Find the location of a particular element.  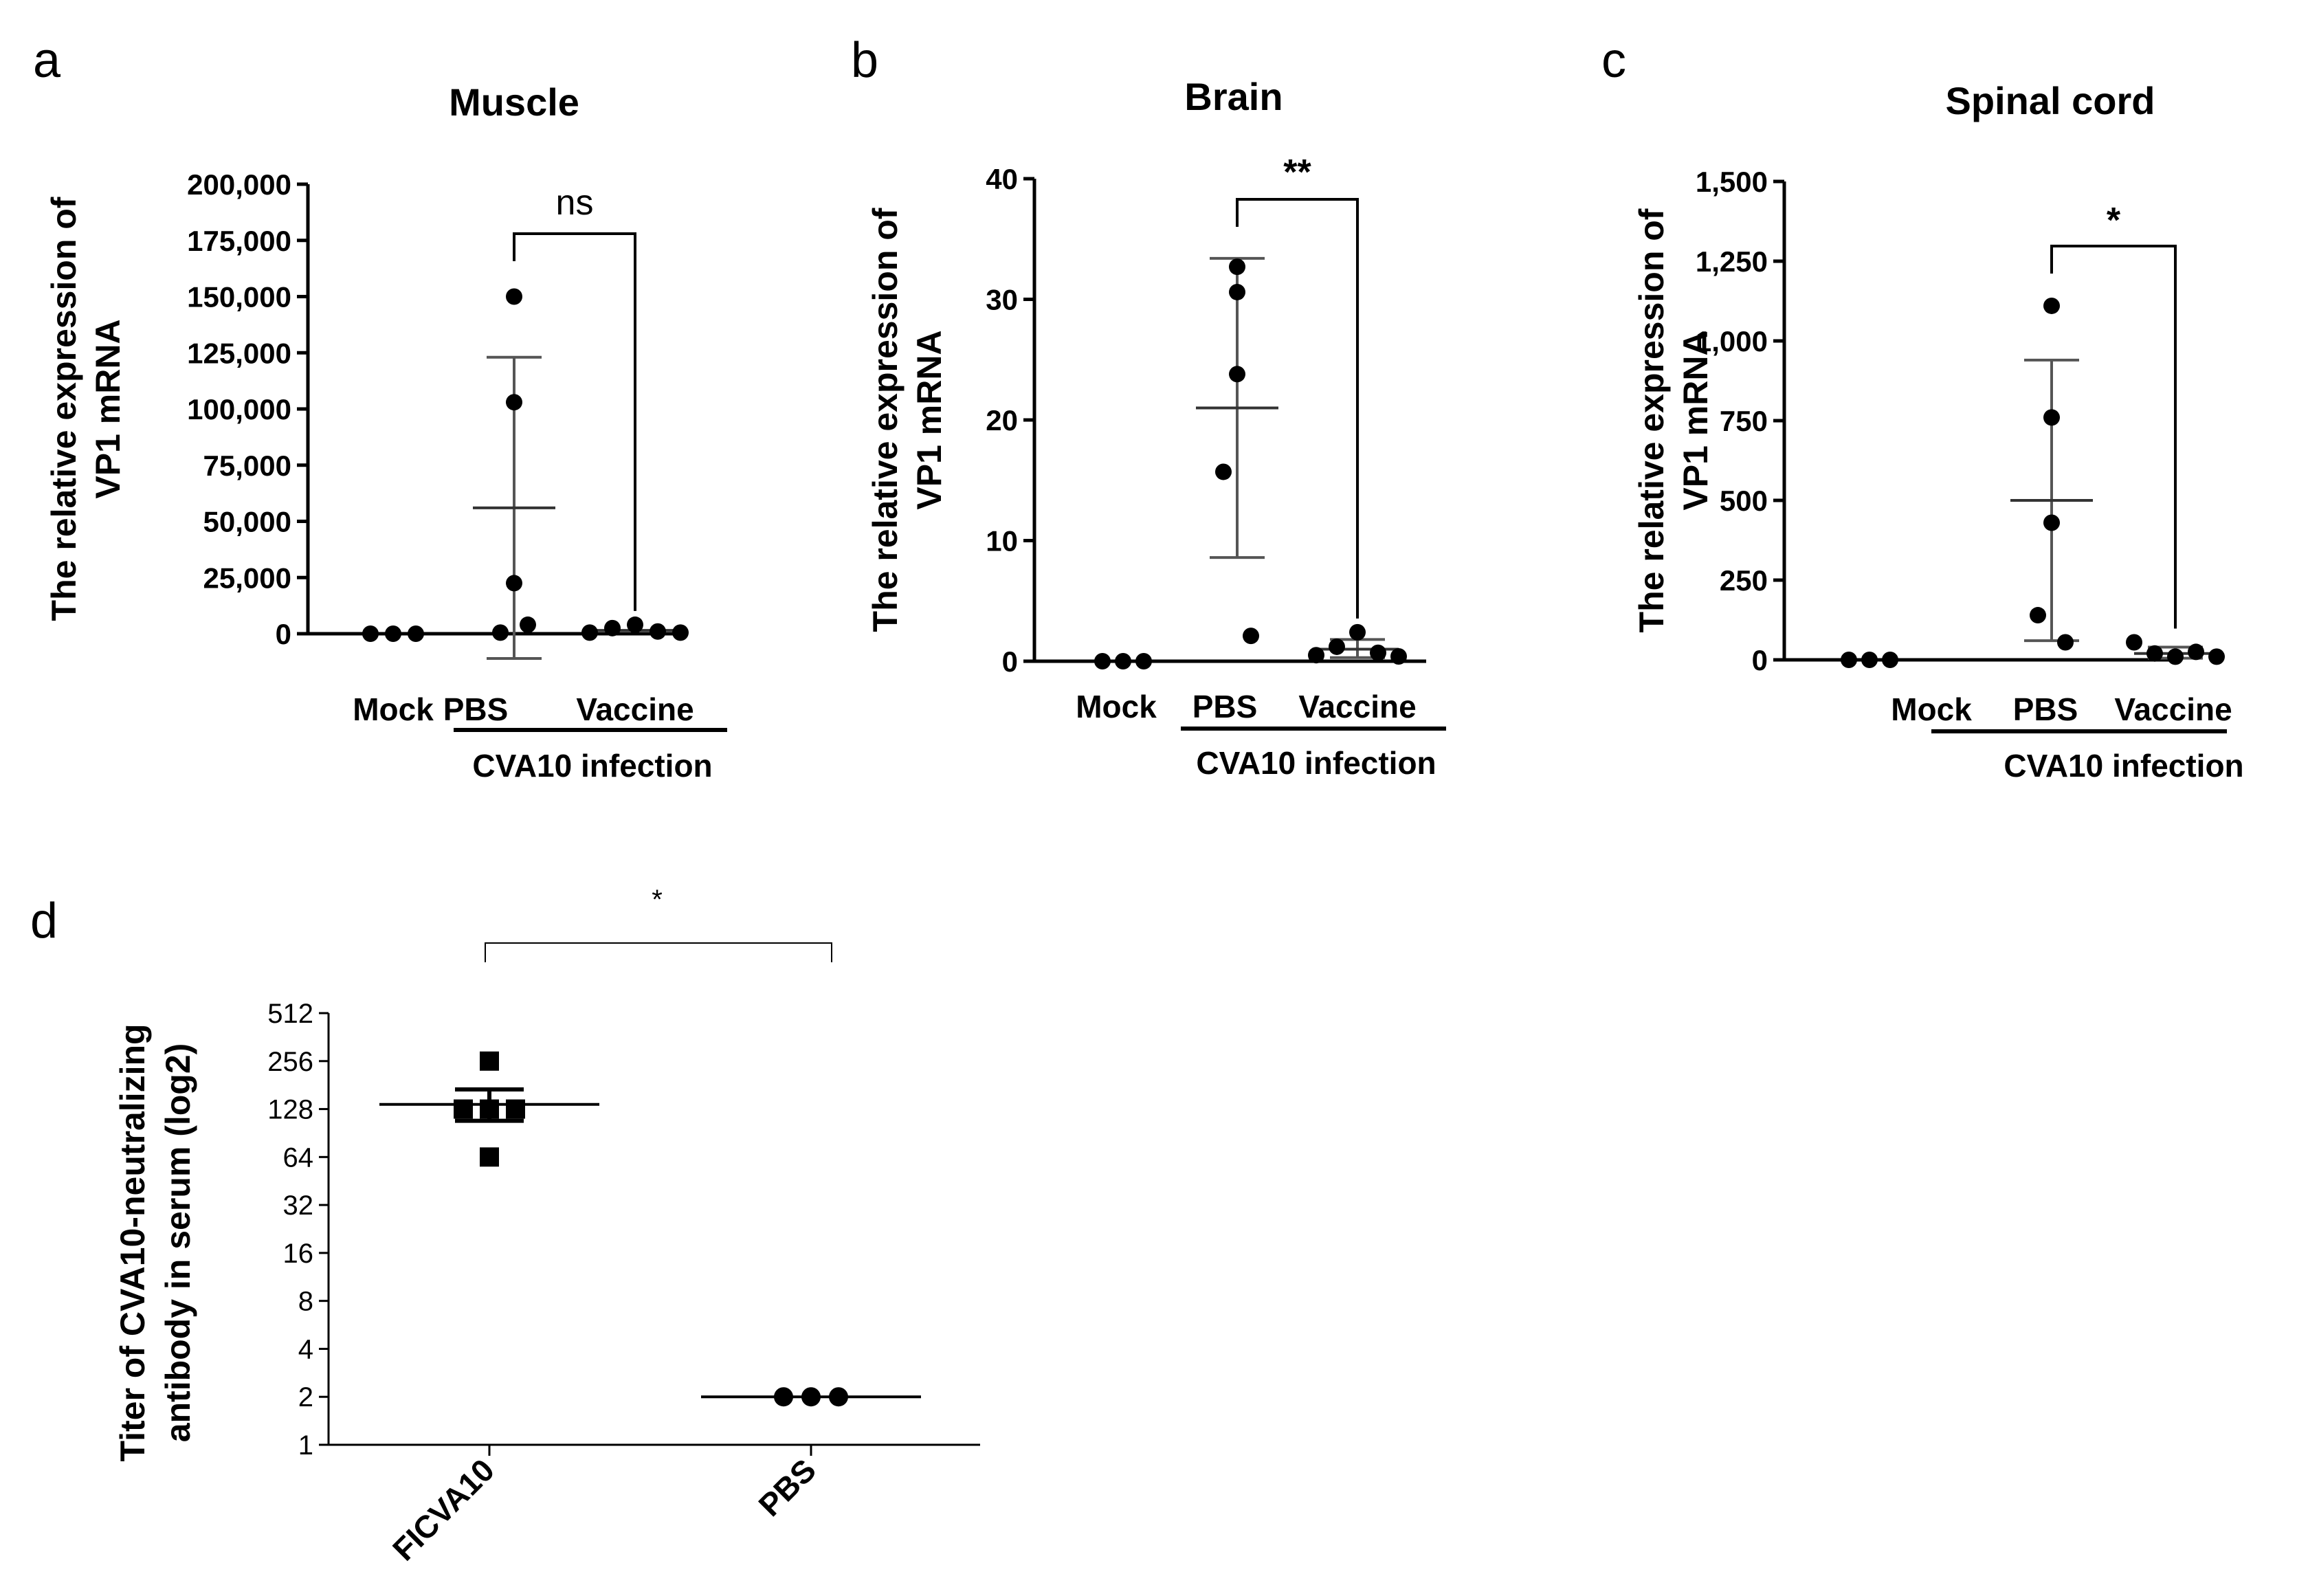

y-tick-label: 4 is located at coordinates (305, 1349).